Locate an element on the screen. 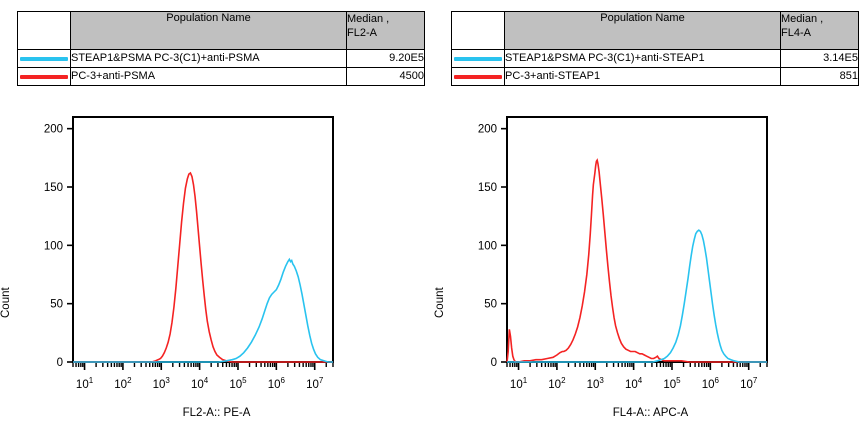 Image resolution: width=867 pixels, height=443 pixels. legend-median-value: 3.14E5 is located at coordinates (819, 58).